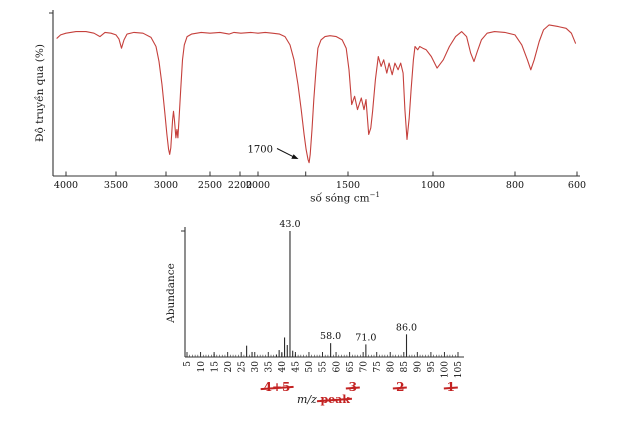 The height and width of the screenshot is (427, 620). Describe the element at coordinates (277, 387) in the screenshot. I see `red-struck-mark-1: 4+5` at that location.